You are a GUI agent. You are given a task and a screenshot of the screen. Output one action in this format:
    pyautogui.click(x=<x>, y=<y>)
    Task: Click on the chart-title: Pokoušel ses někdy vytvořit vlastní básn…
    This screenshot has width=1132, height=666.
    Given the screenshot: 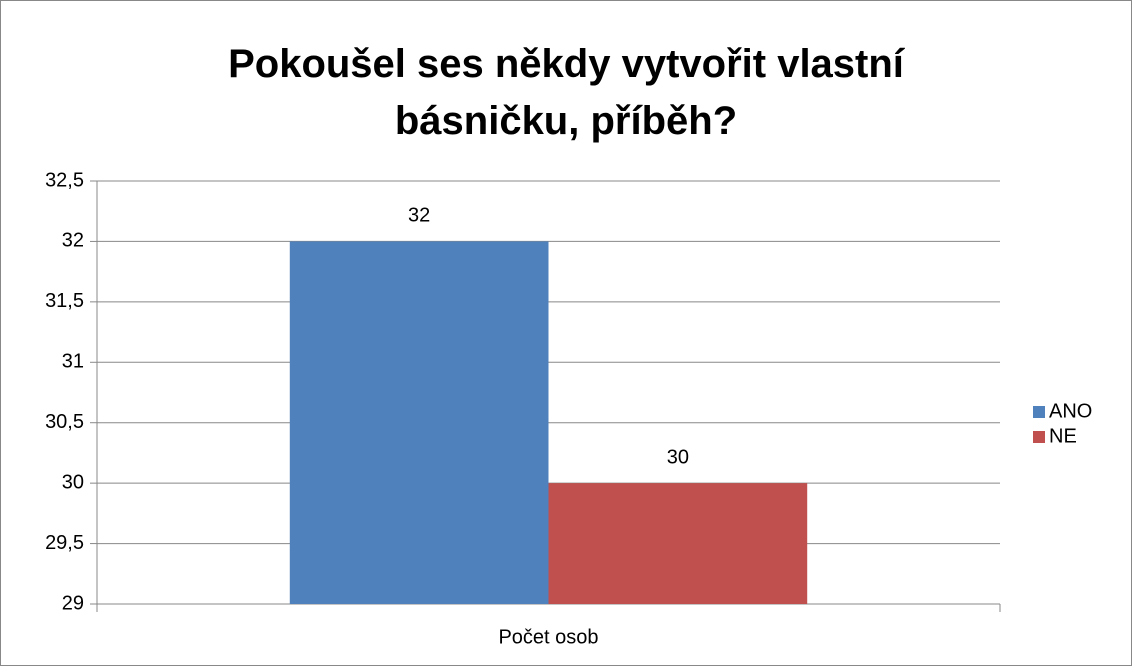 What is the action you would take?
    pyautogui.click(x=566, y=92)
    